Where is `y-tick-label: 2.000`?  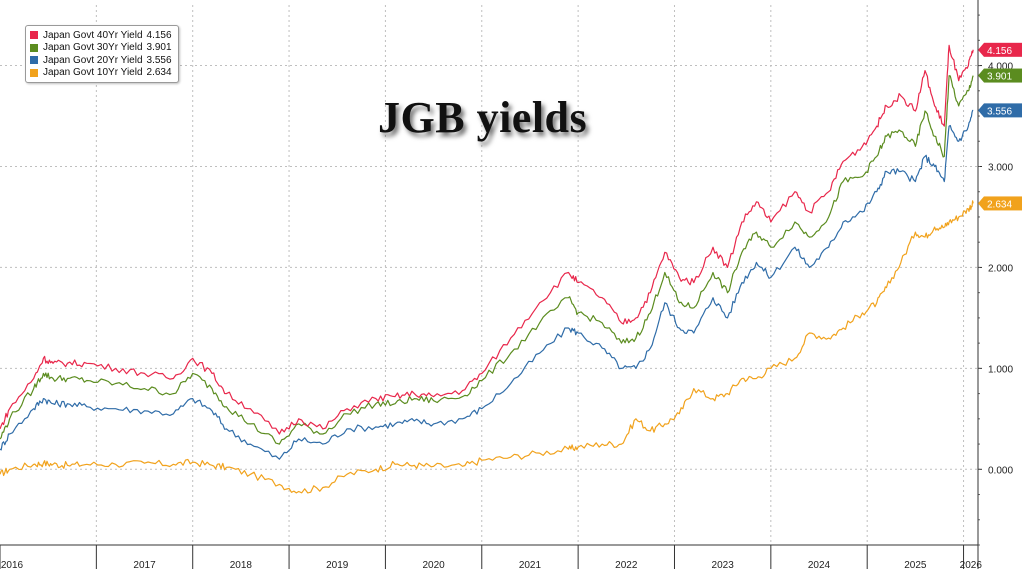 y-tick-label: 2.000 is located at coordinates (1000, 268).